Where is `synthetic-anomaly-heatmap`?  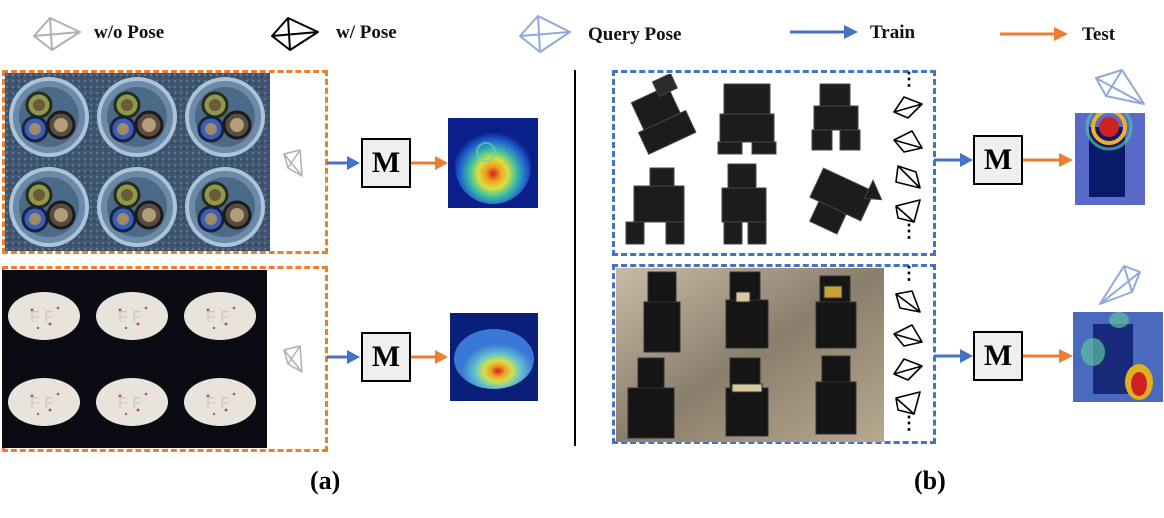 synthetic-anomaly-heatmap is located at coordinates (1110, 154).